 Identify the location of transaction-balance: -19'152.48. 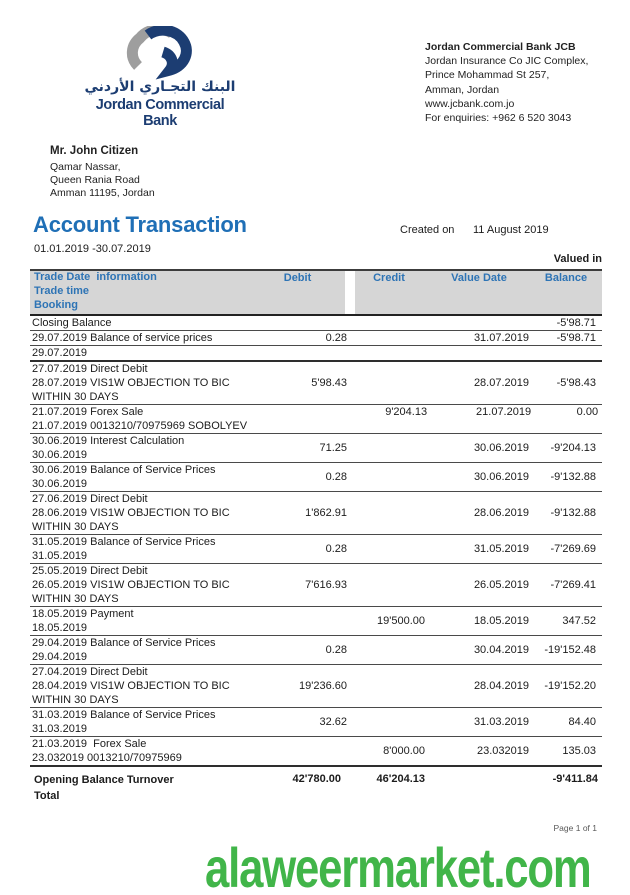
(570, 650).